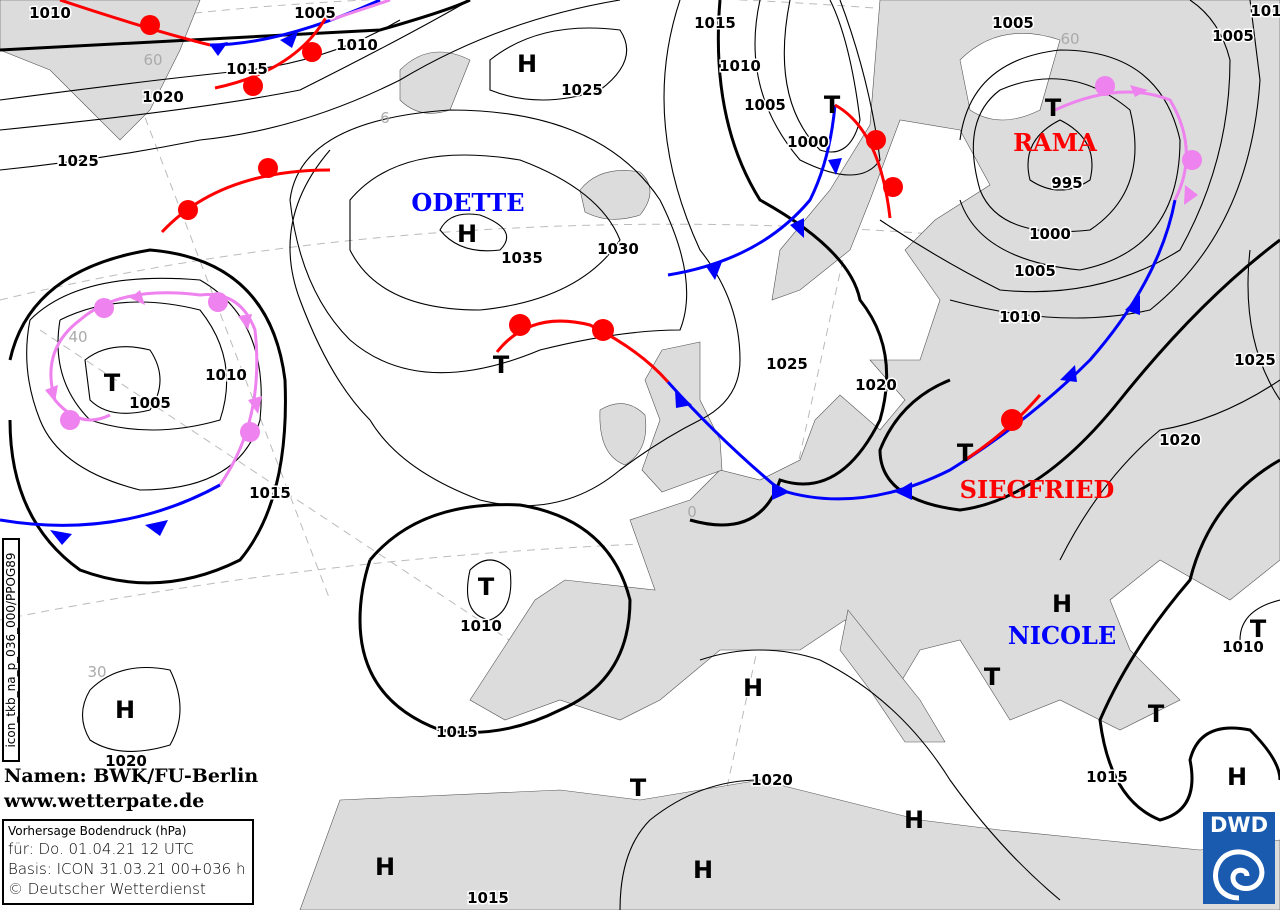  Describe the element at coordinates (127, 869) in the screenshot. I see `info-basis: Basis: ICON 31.03.21 00+036 h` at that location.